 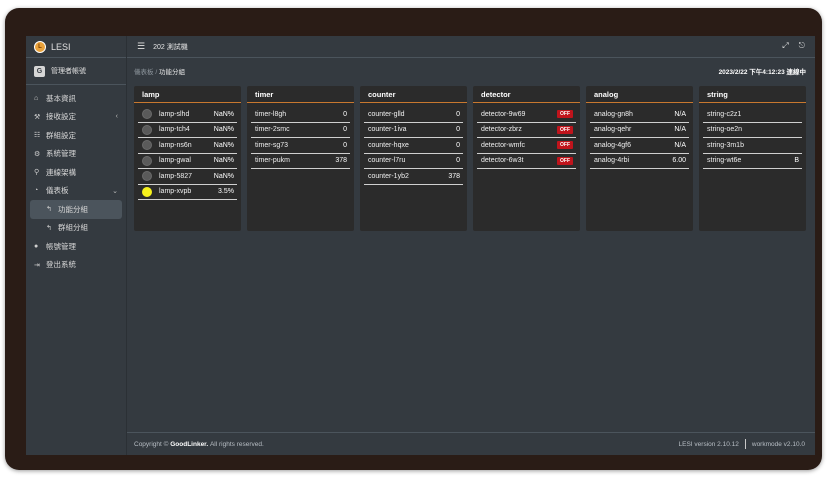 I want to click on list-item: string-c2z1, so click(x=752, y=115).